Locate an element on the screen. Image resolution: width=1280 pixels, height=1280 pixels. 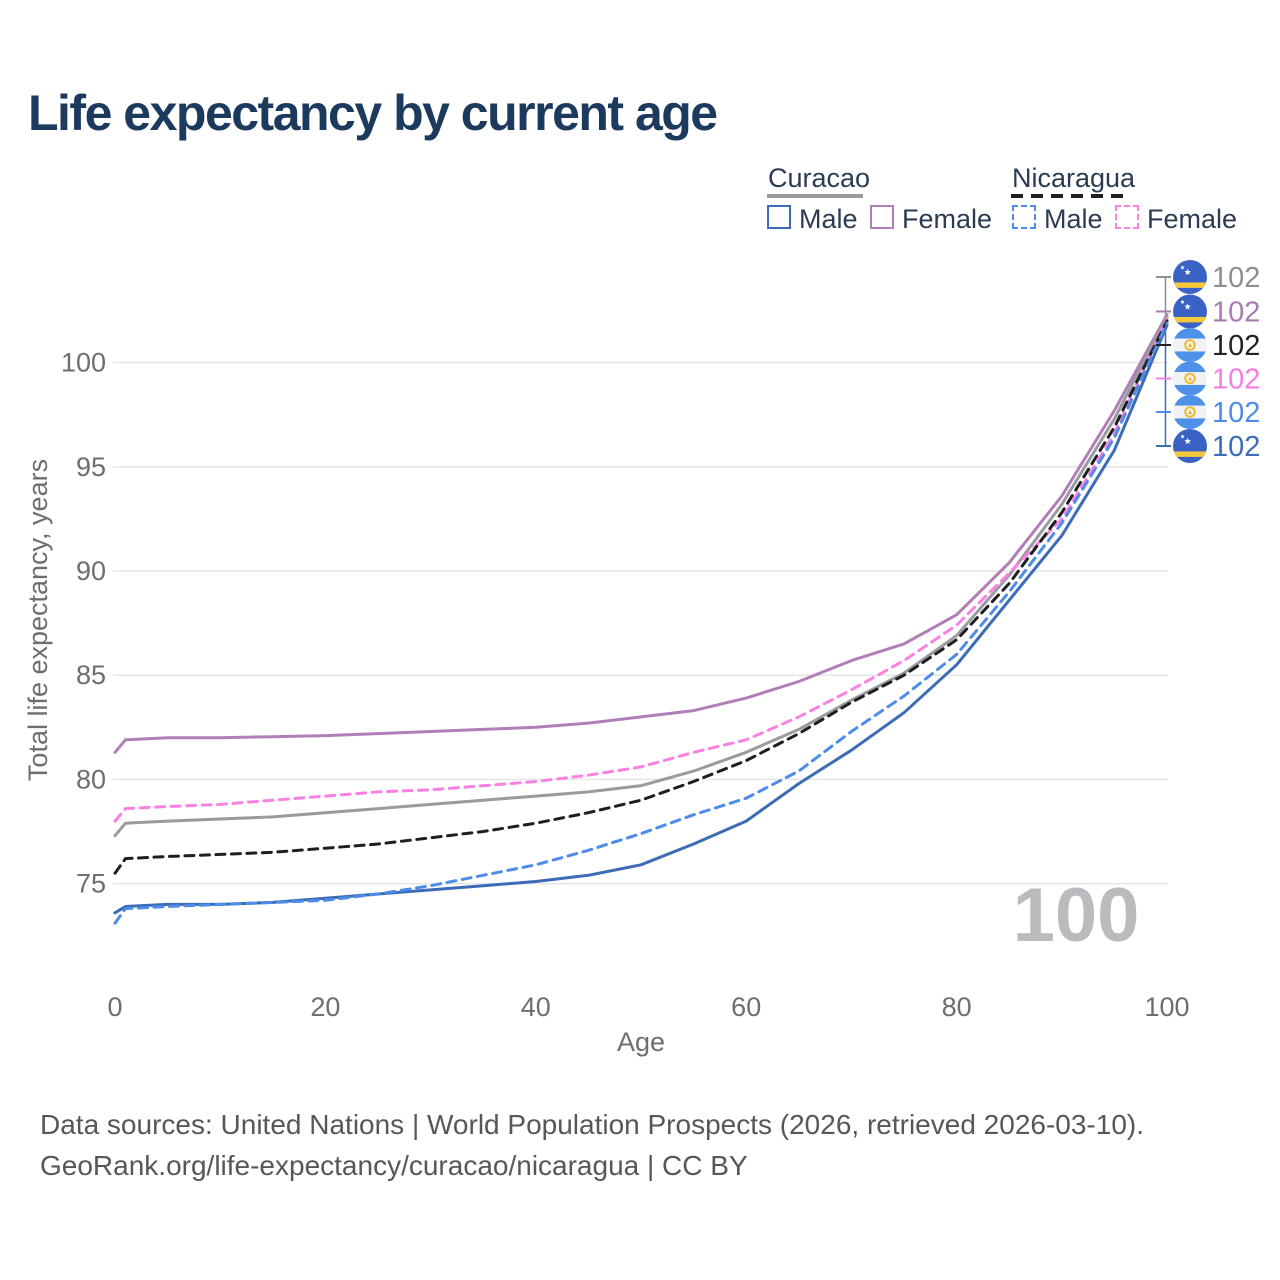
end-value-label-nicaragua-total: 102 is located at coordinates (1236, 346).